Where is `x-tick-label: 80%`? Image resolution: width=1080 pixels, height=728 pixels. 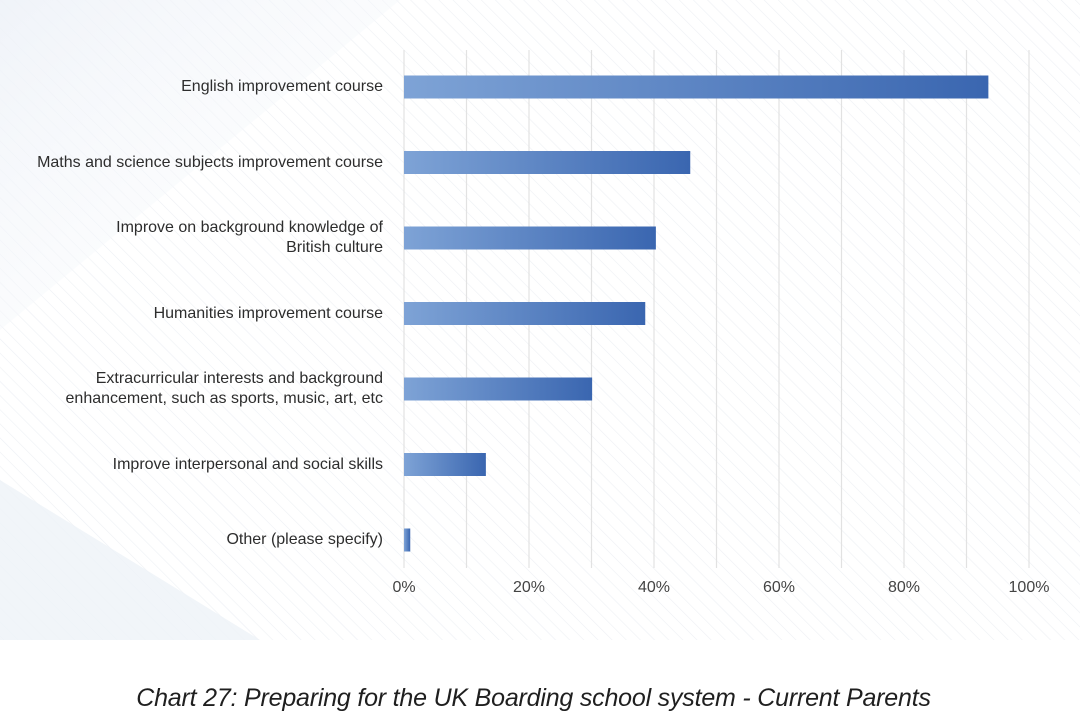 x-tick-label: 80% is located at coordinates (904, 587).